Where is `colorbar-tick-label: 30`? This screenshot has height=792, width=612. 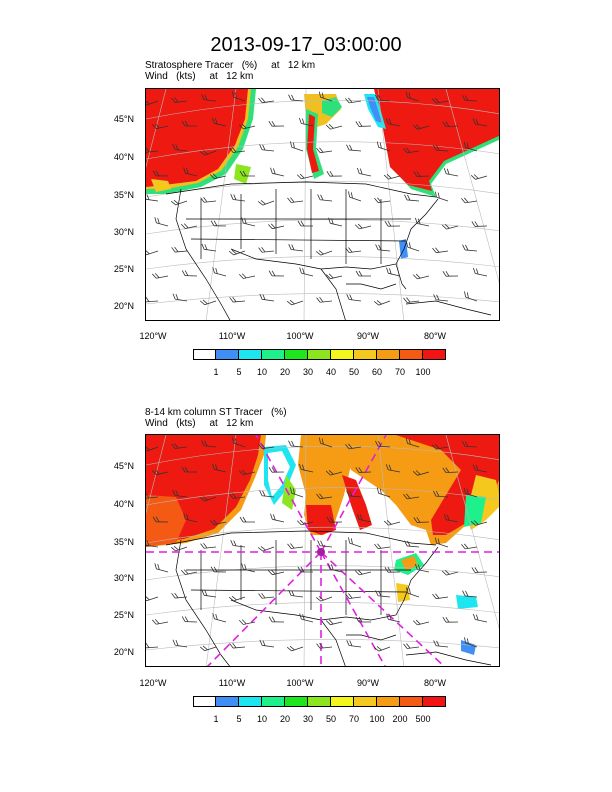 colorbar-tick-label: 30 is located at coordinates (307, 719).